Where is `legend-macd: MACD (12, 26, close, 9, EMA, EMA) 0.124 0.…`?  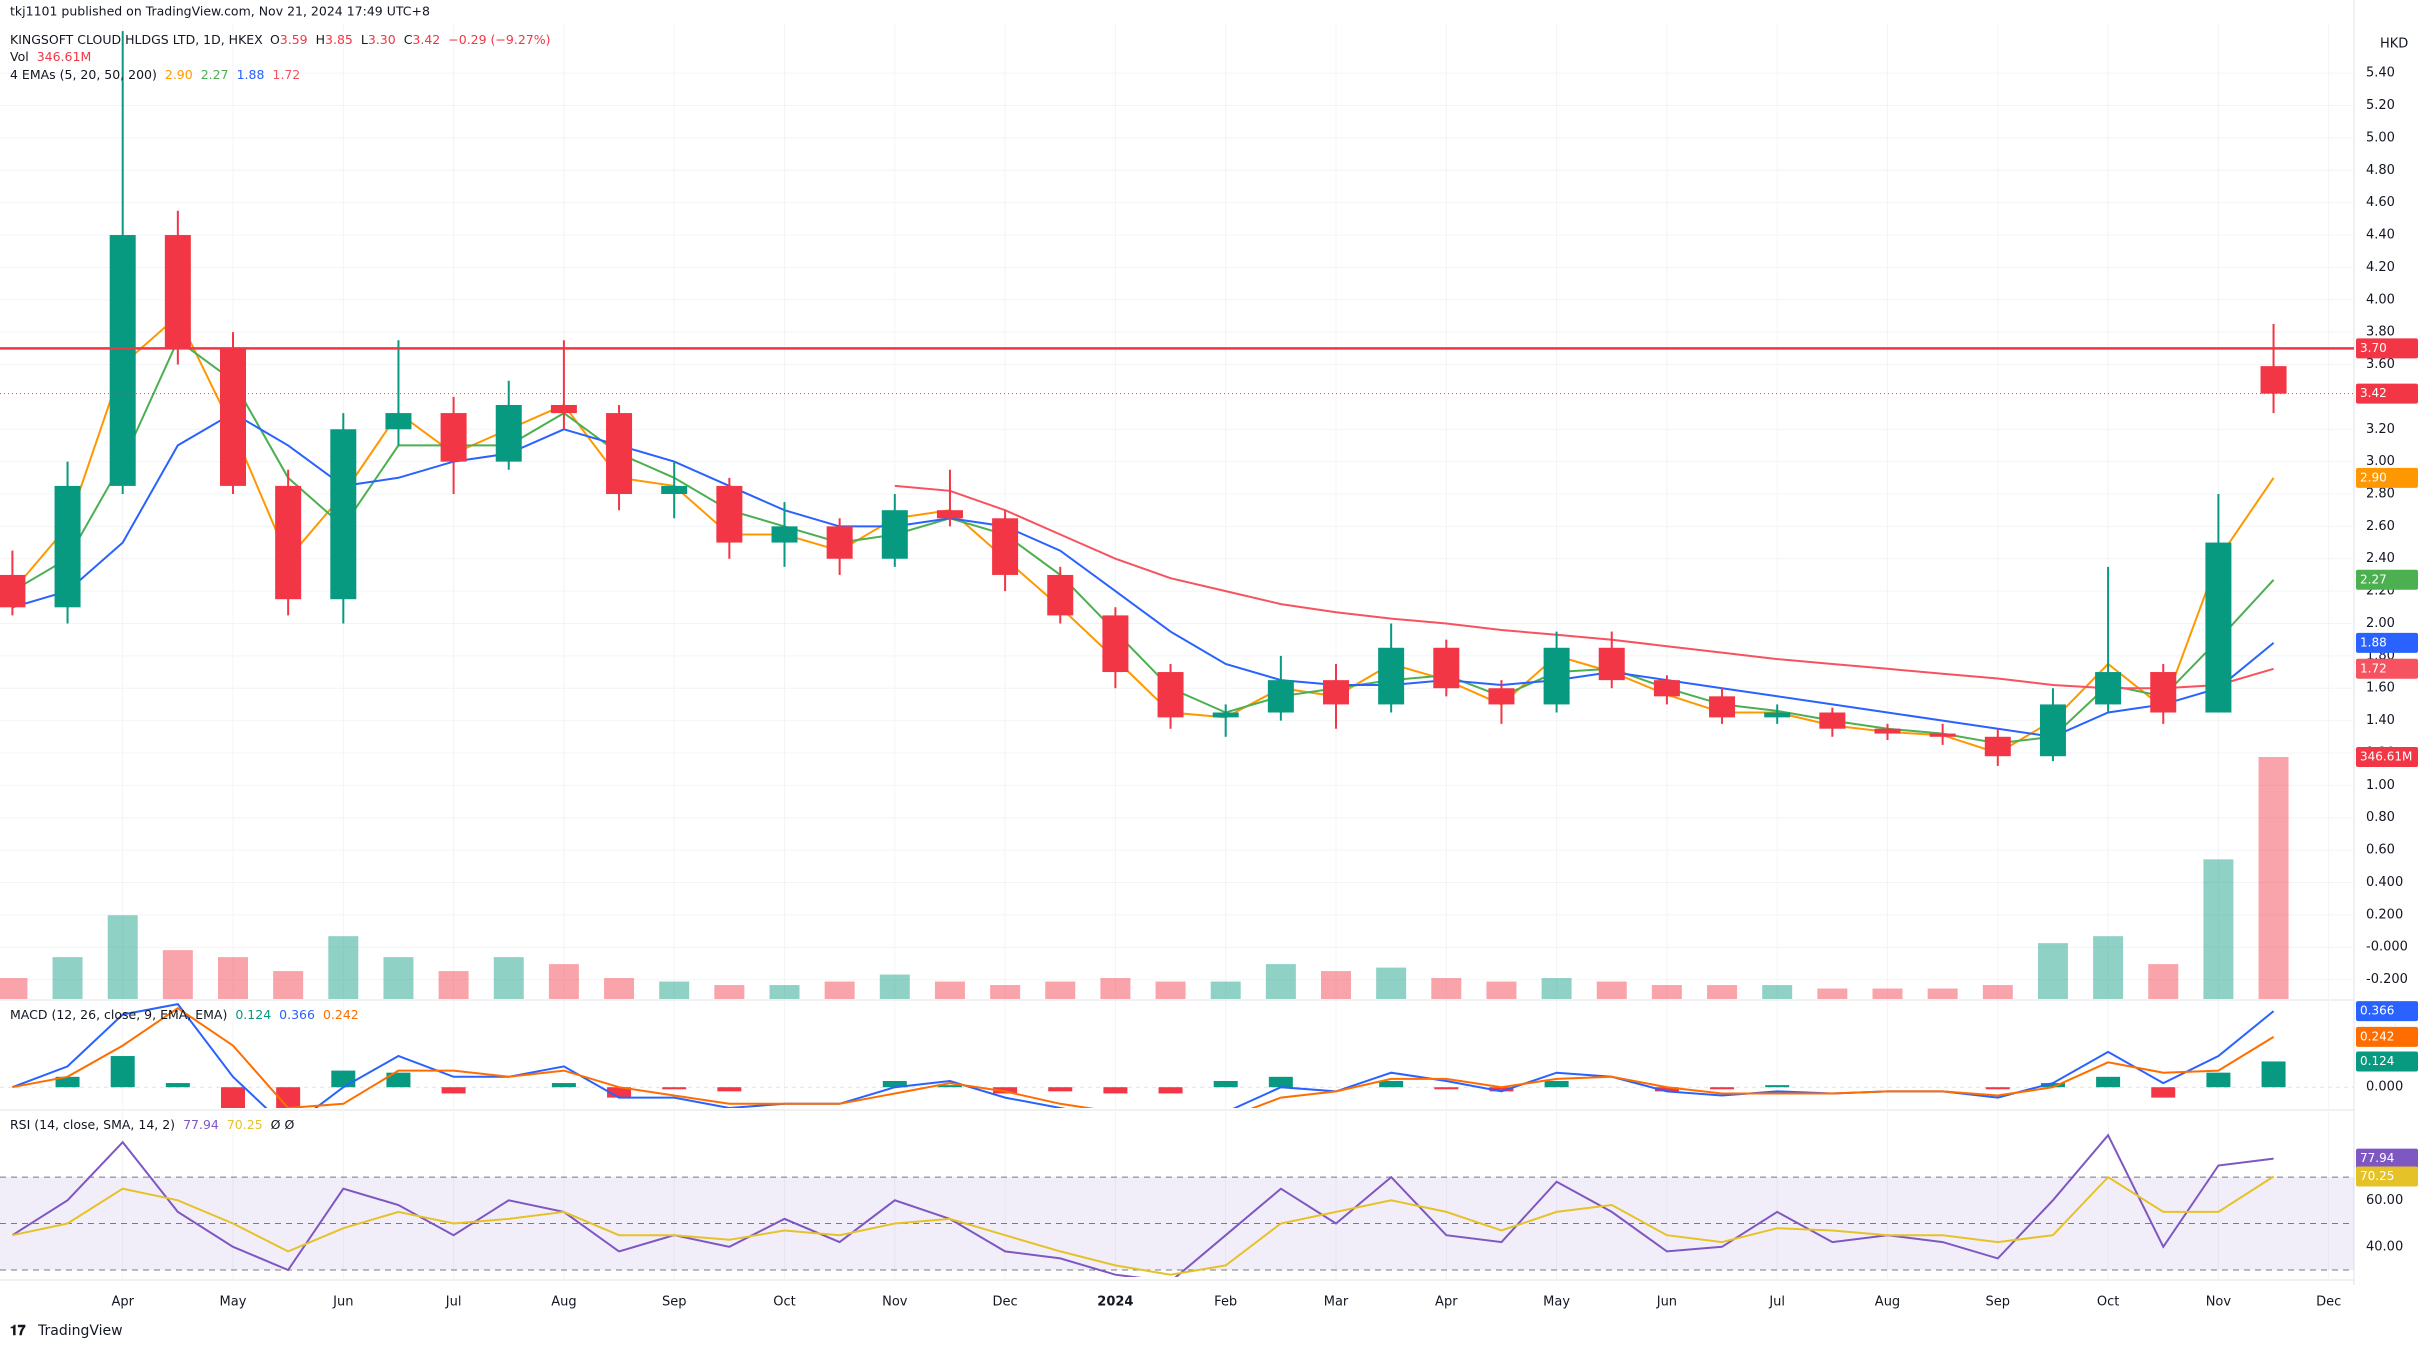
legend-macd: MACD (12, 26, close, 9, EMA, EMA) 0.124 0.… is located at coordinates (184, 1014).